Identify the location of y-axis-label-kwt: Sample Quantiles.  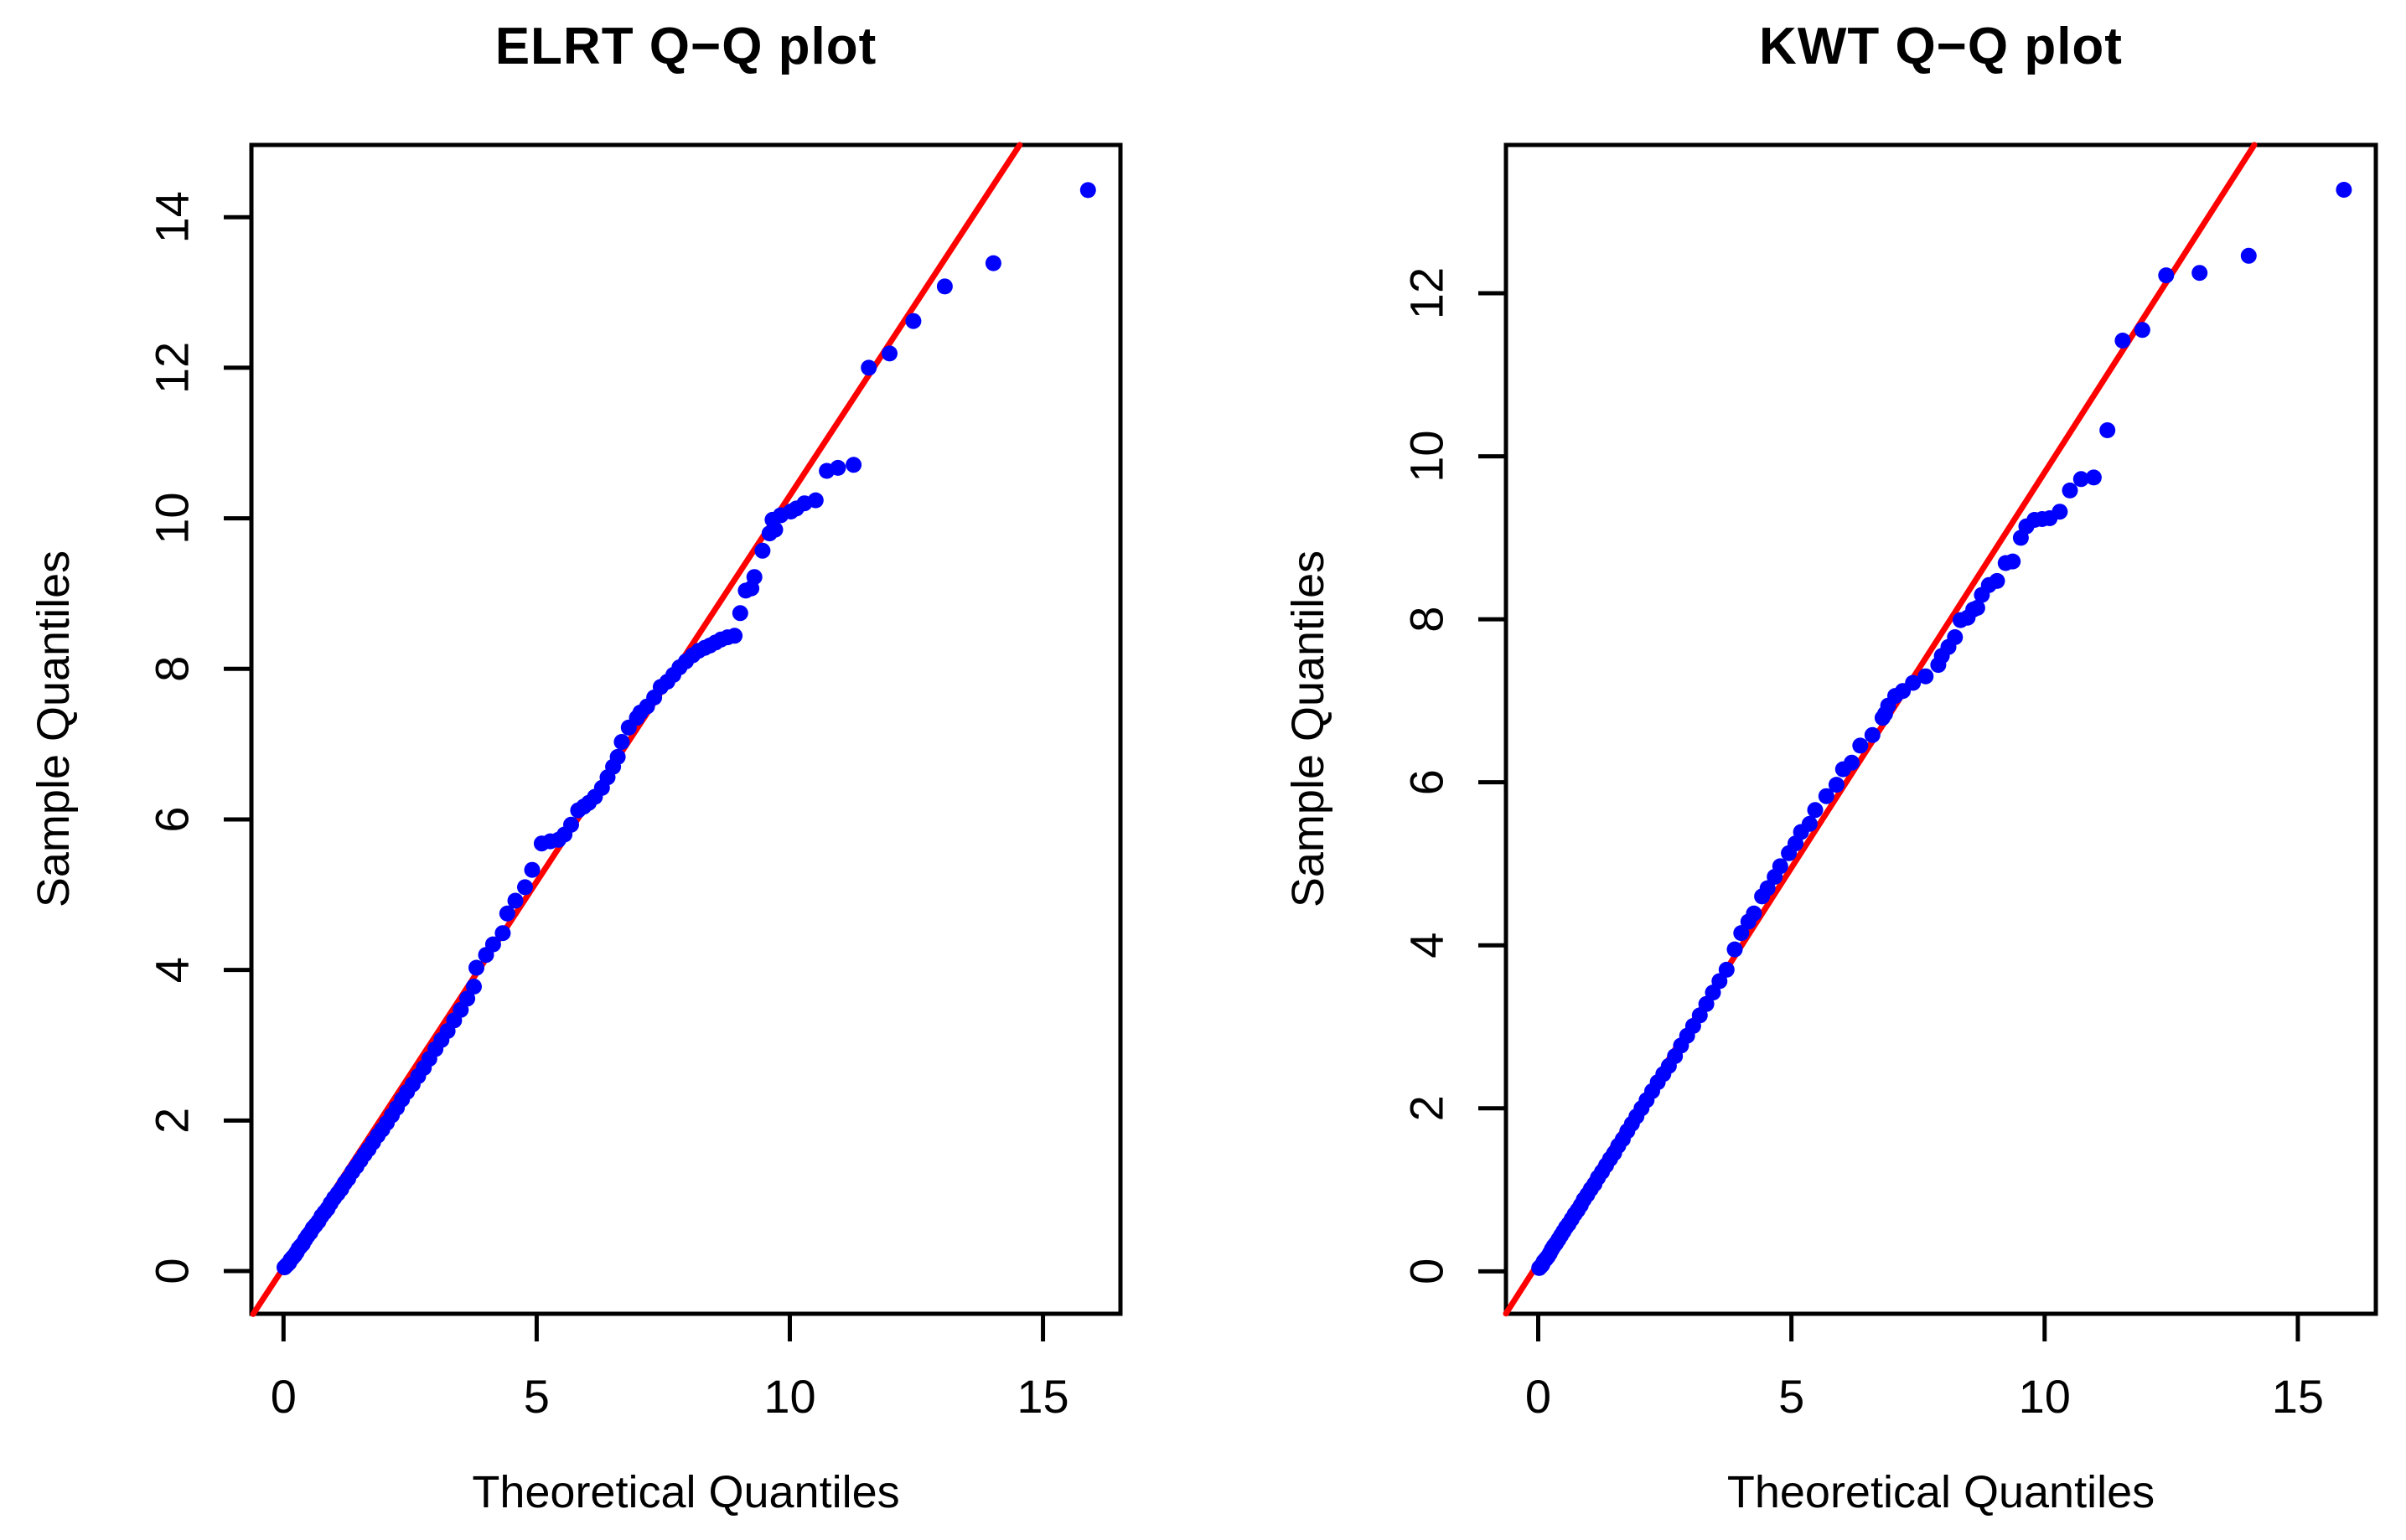
(1308, 729).